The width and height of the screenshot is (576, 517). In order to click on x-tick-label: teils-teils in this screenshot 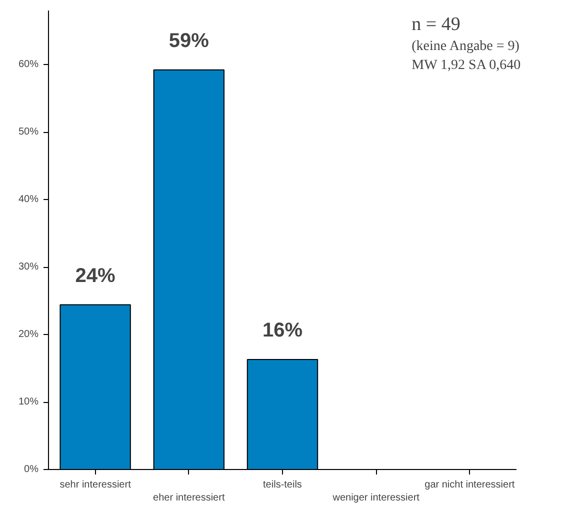, I will do `click(282, 485)`.